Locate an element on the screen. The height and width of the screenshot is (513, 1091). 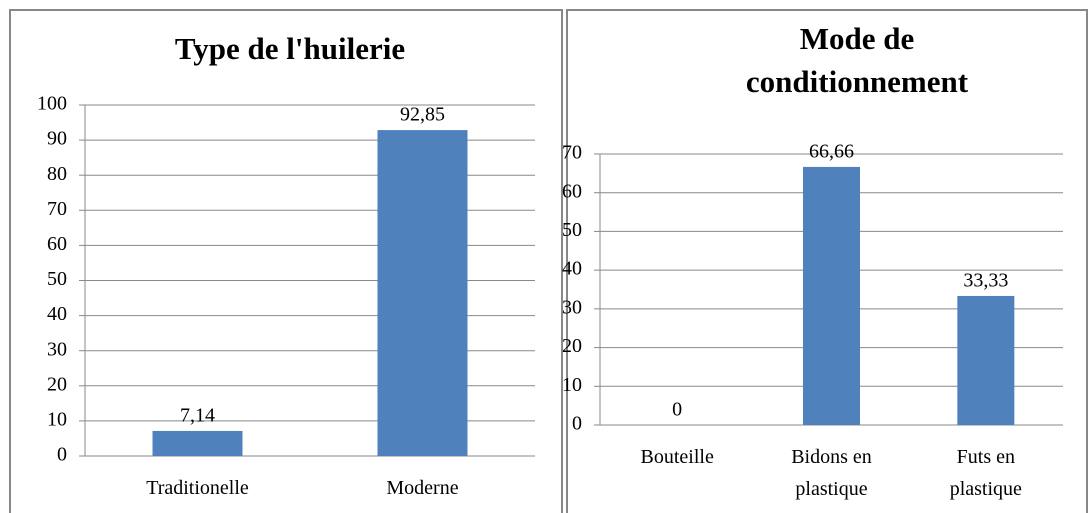
data-label: 92,85 is located at coordinates (422, 115).